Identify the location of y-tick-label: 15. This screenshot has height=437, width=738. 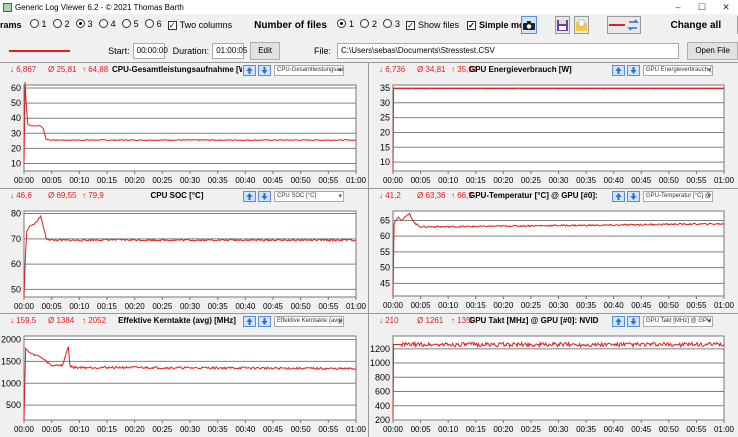
(385, 147).